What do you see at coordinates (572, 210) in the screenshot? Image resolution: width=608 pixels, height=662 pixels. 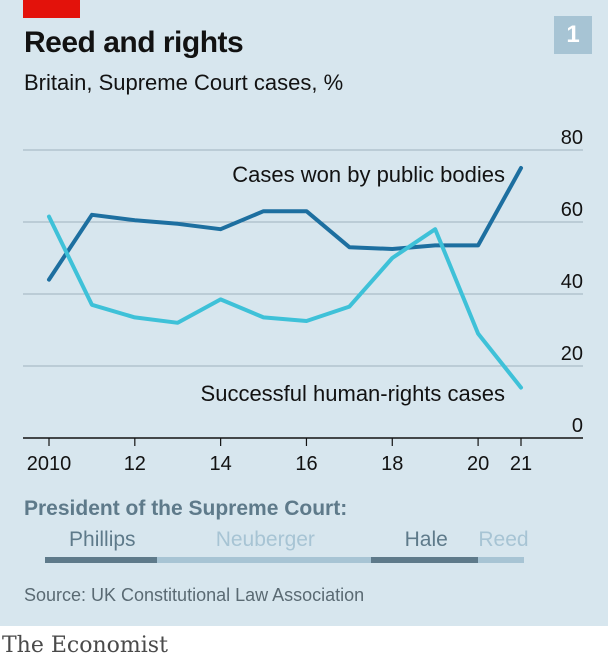 I see `y-tick-label-60: 60` at bounding box center [572, 210].